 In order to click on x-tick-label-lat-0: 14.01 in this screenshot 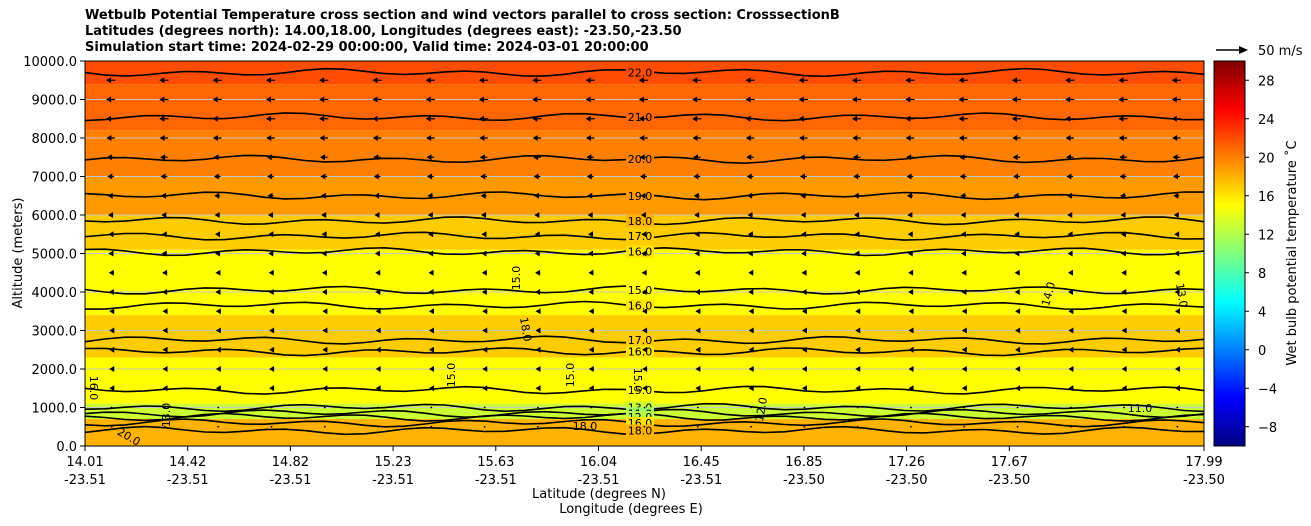, I will do `click(84, 462)`.